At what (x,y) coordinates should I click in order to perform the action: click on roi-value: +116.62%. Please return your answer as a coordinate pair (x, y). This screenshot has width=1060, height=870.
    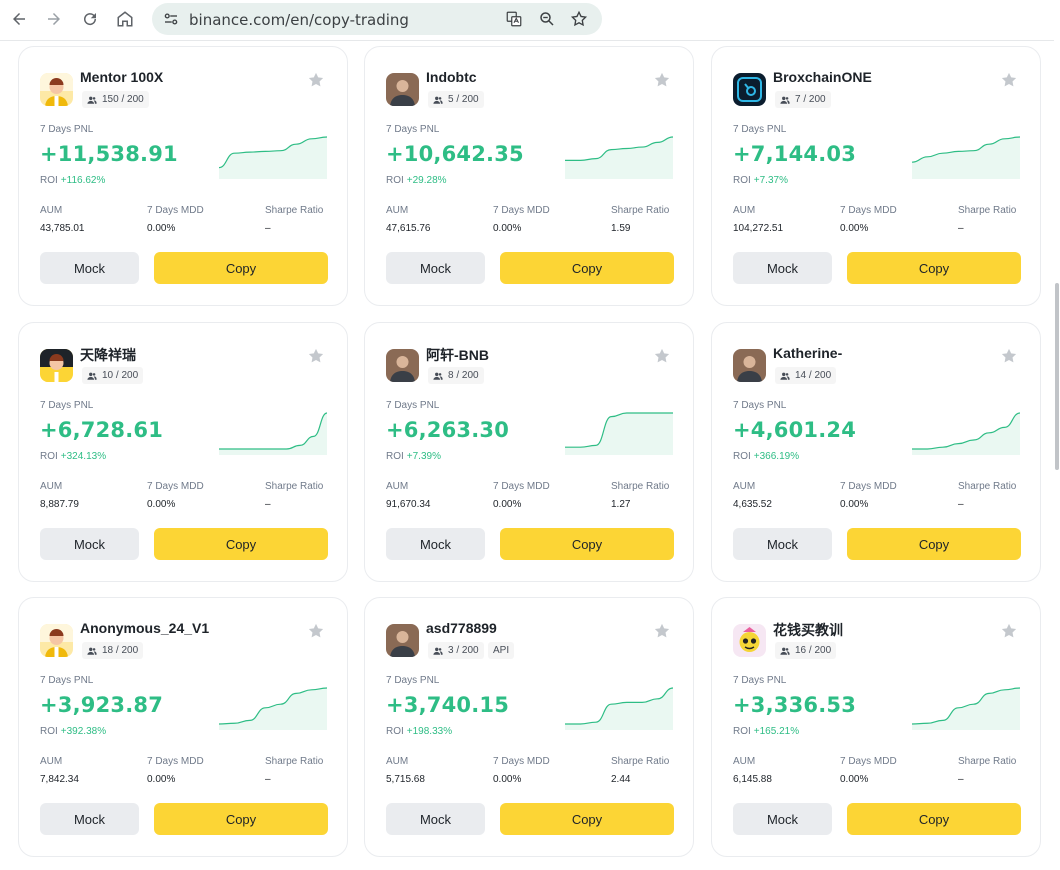
    Looking at the image, I should click on (83, 180).